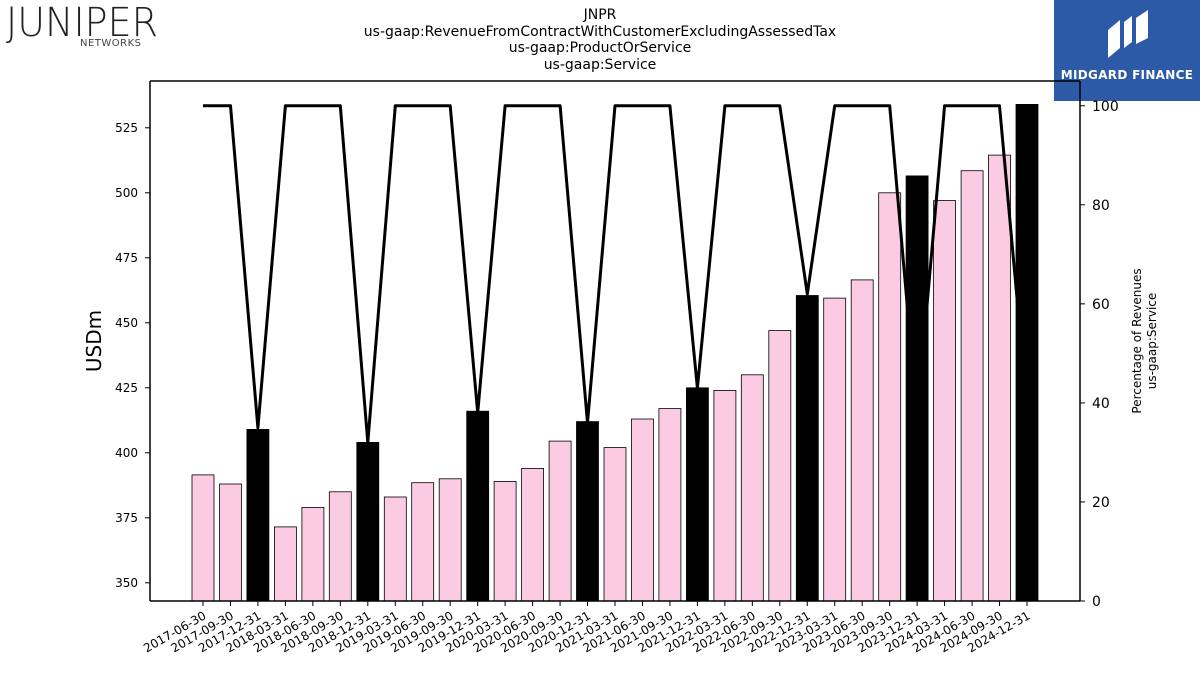  I want to click on juniper-logo-text: JUNIPER, so click(82, 24).